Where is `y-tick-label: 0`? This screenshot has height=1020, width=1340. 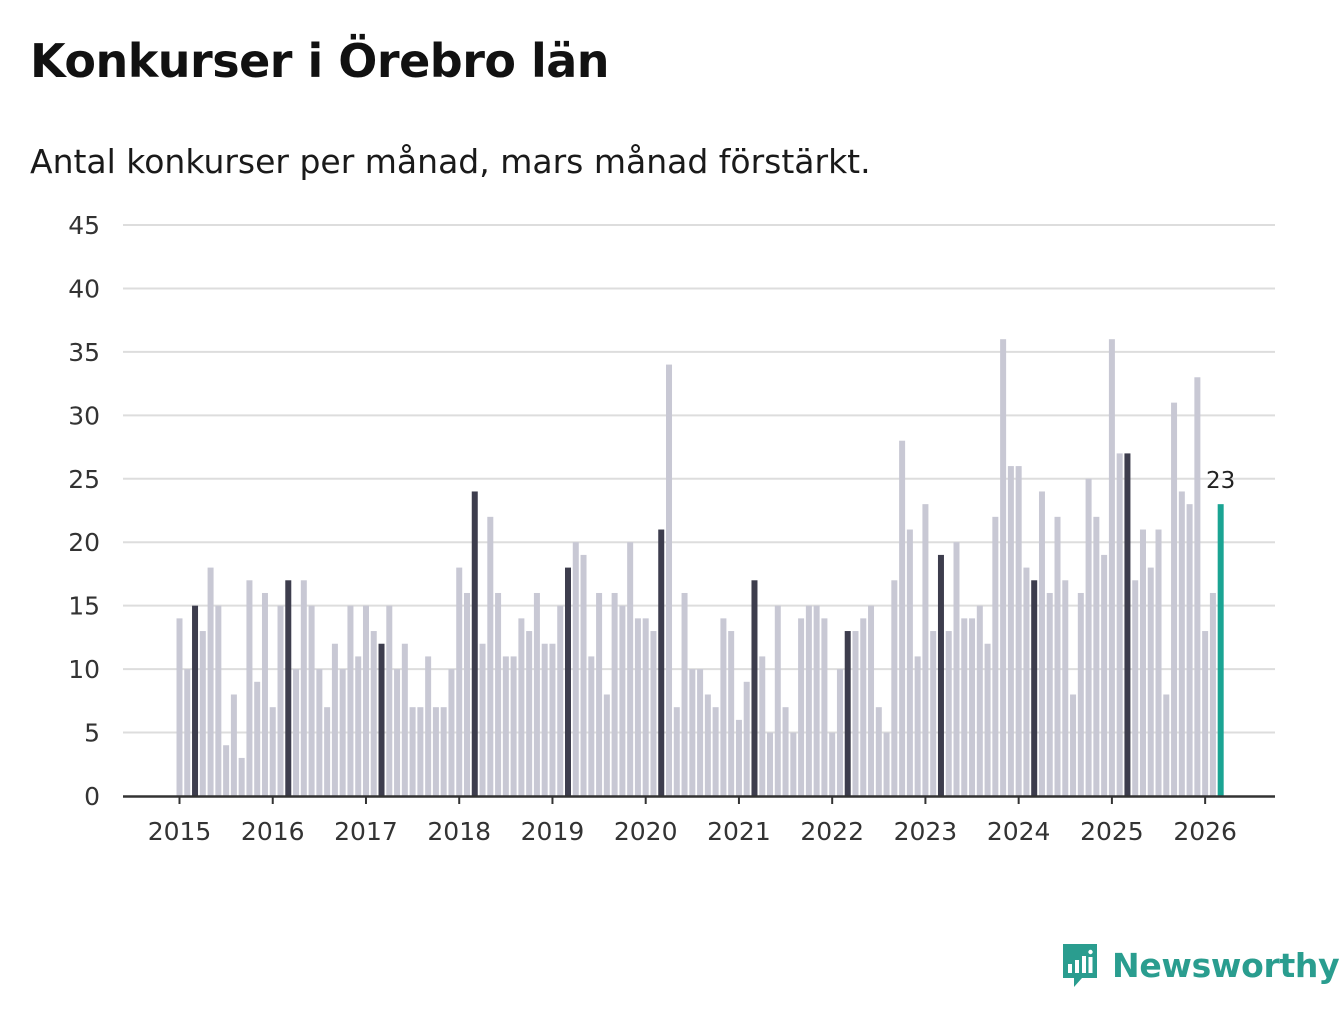 y-tick-label: 0 is located at coordinates (92, 796).